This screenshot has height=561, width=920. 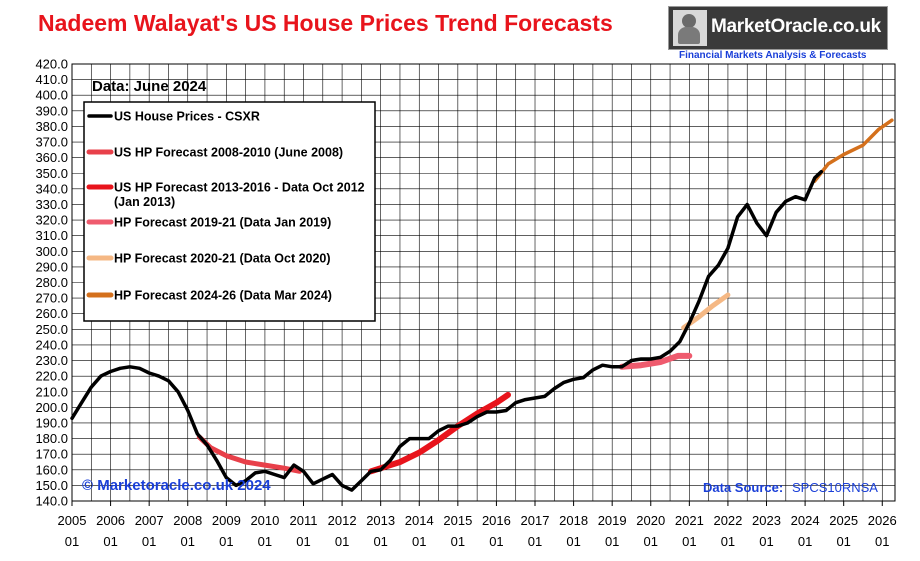 I want to click on legend-label: HP Forecast 2020-21 (Data Oct 2020), so click(x=222, y=259).